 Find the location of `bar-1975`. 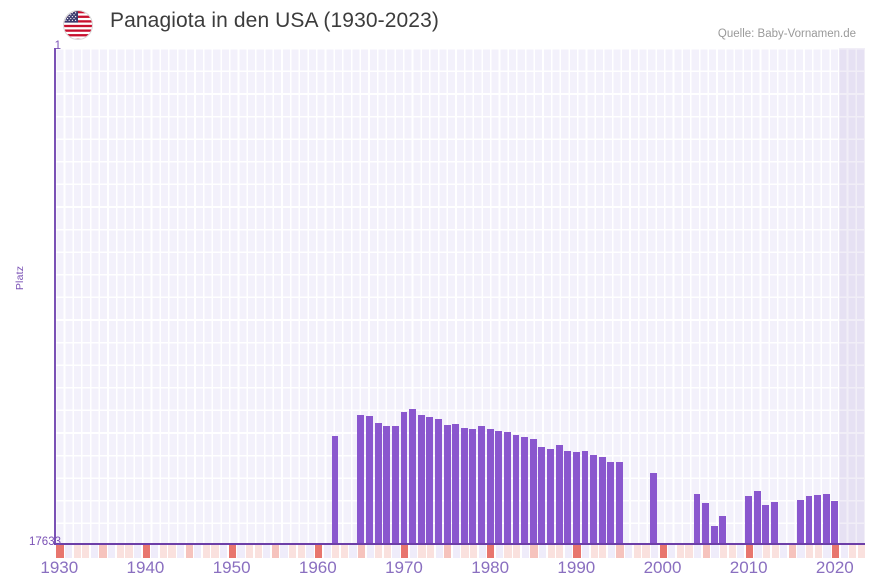

bar-1975 is located at coordinates (447, 484).